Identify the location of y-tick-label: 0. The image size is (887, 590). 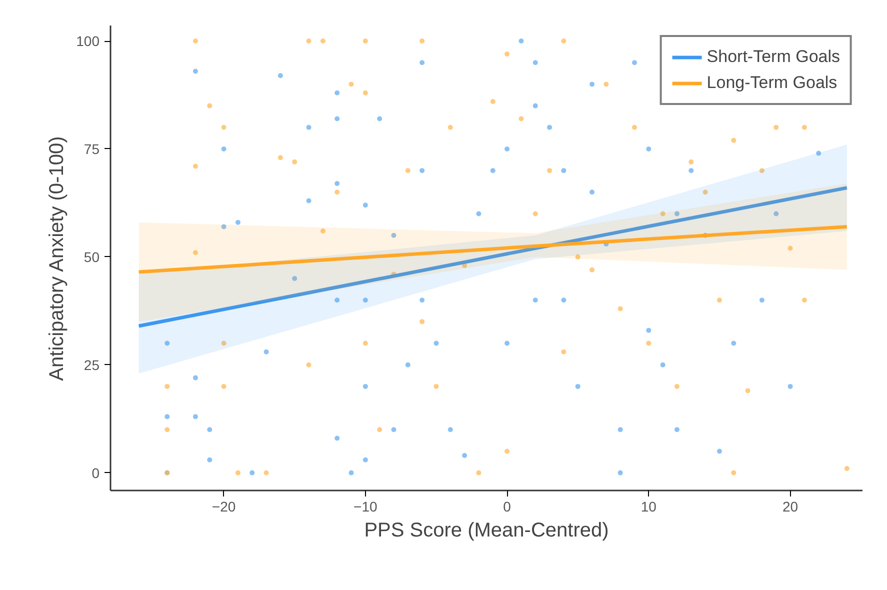
(96, 472).